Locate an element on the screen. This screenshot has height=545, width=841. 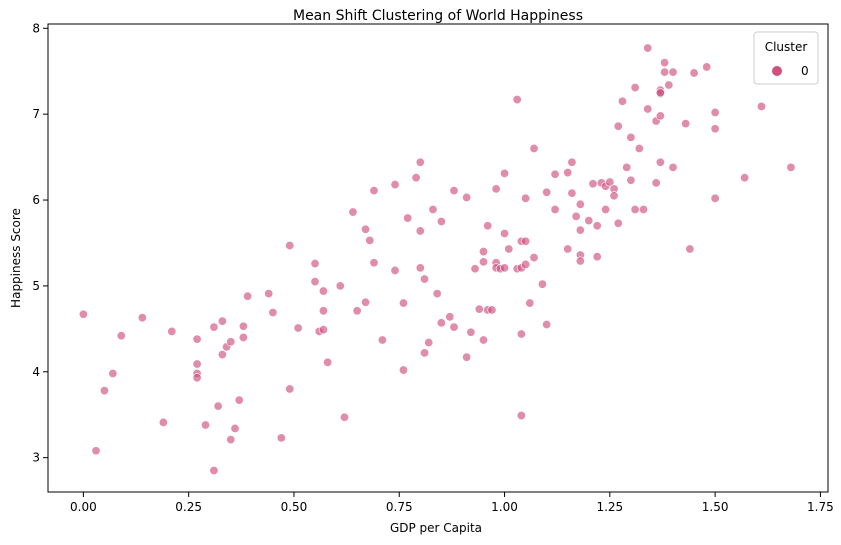
y-tick-label: 5 is located at coordinates (36, 286).